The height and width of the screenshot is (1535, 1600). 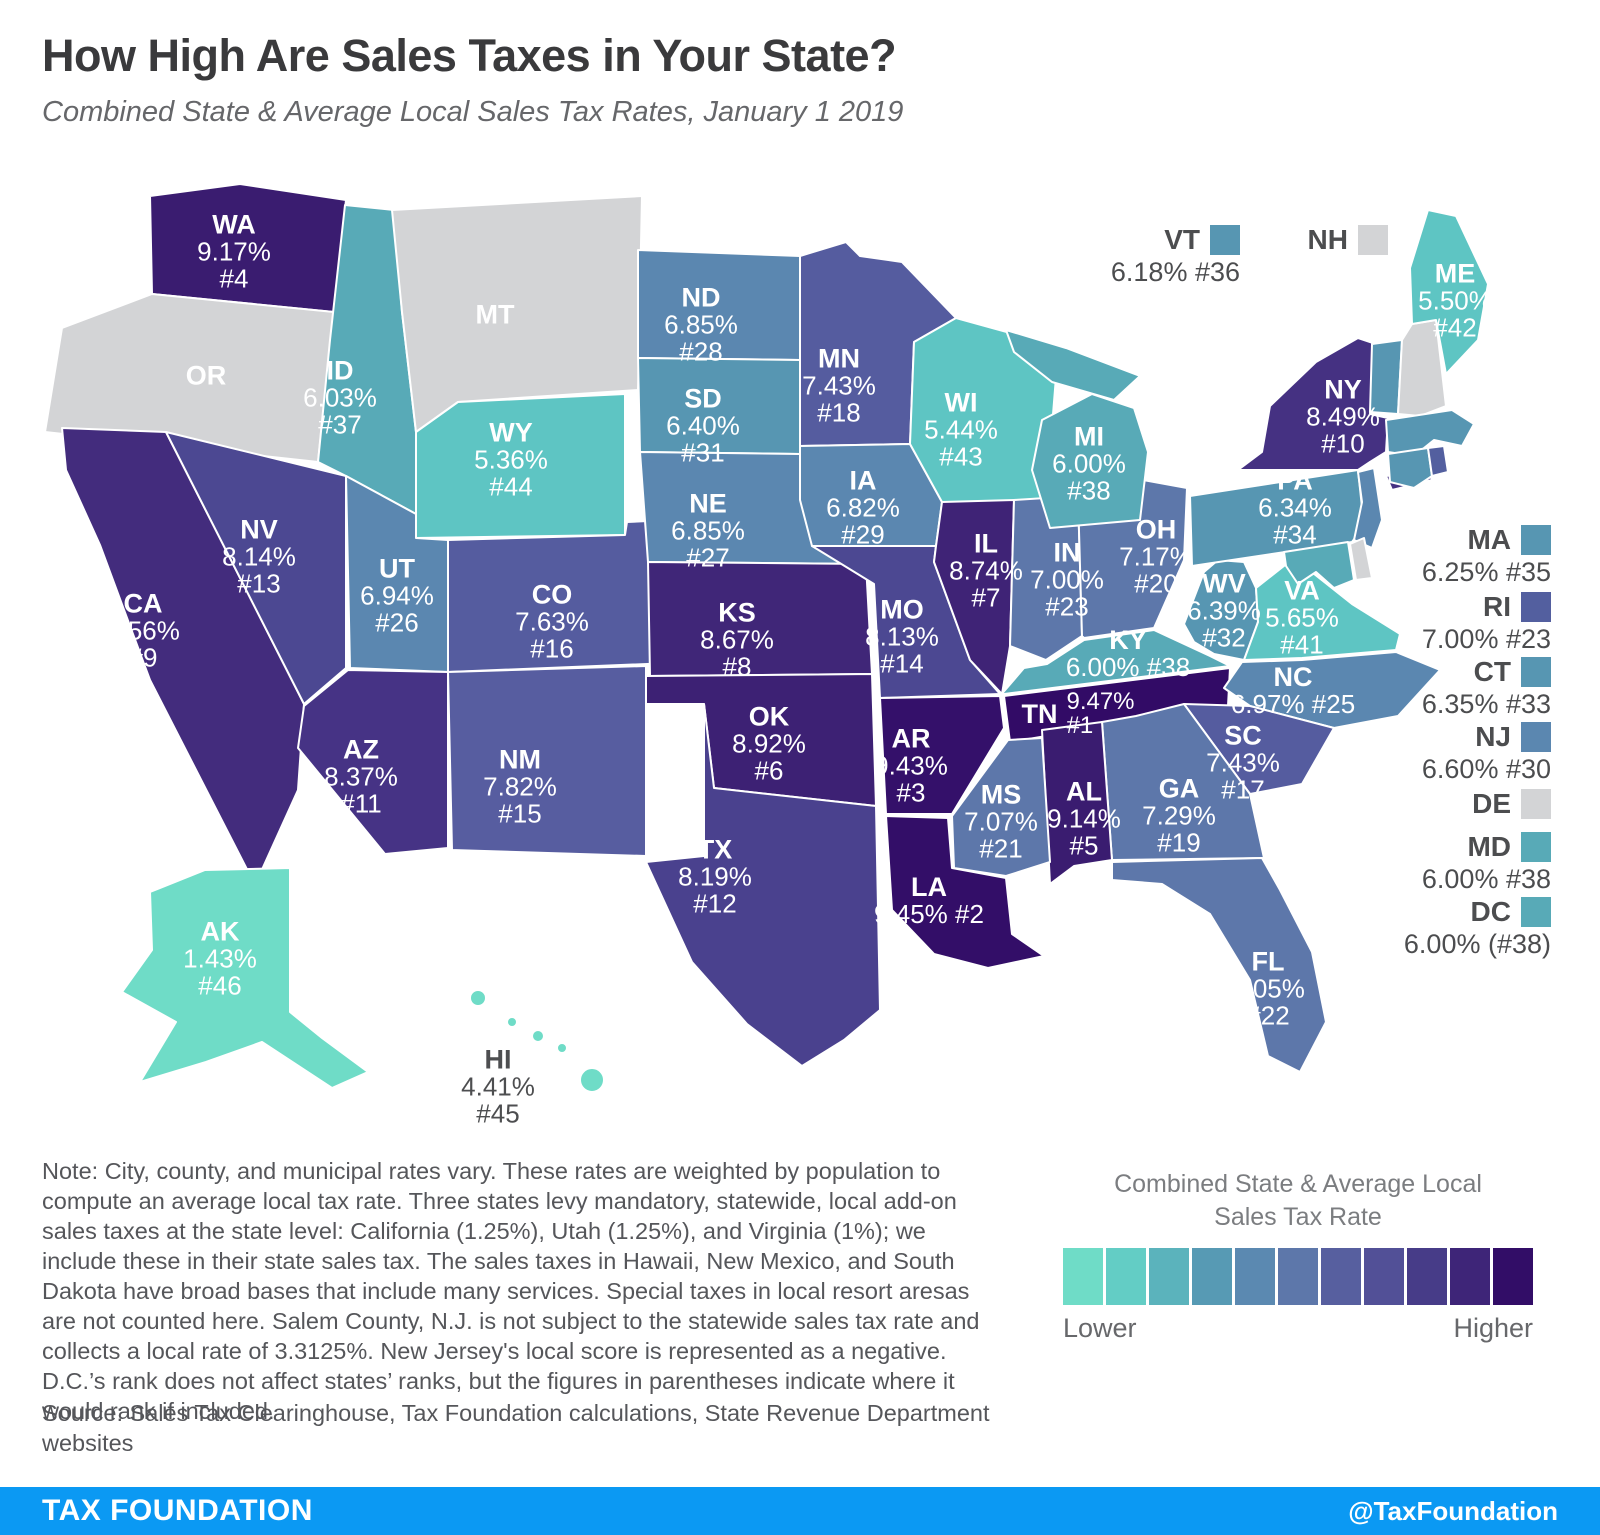 What do you see at coordinates (1368, 508) in the screenshot?
I see `state-shape-nj` at bounding box center [1368, 508].